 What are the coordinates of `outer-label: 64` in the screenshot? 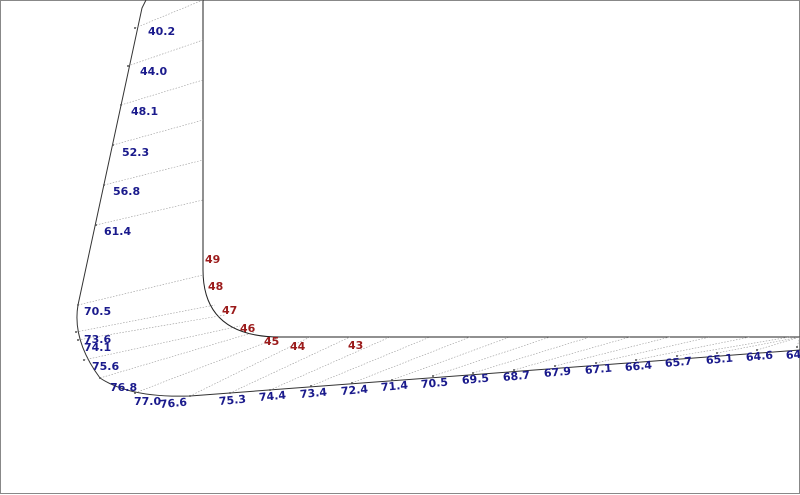 It's located at (792, 355).